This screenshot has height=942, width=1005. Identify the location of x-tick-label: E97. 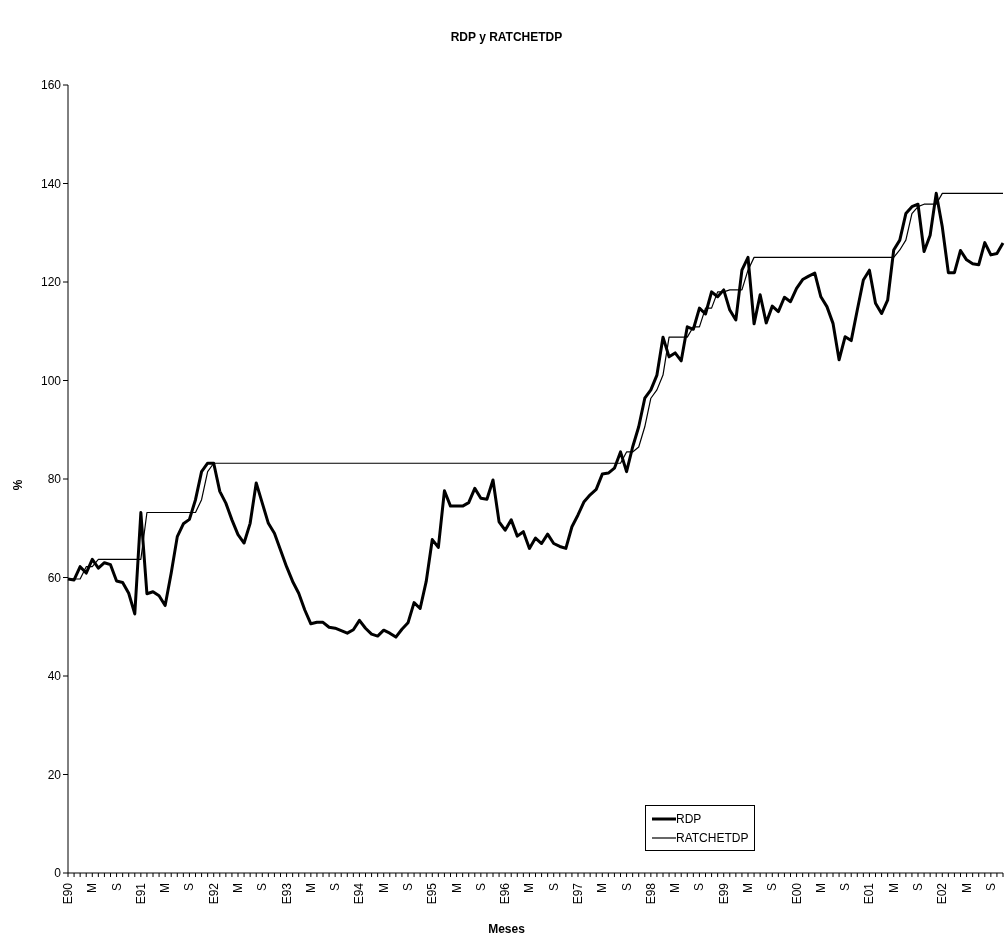
(578, 893).